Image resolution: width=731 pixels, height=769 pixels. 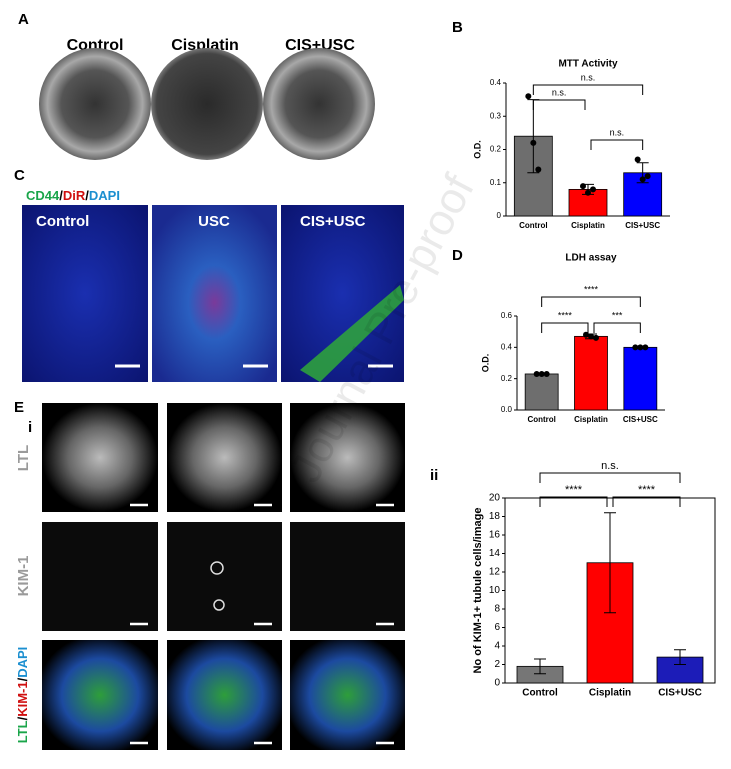 I want to click on y-tick-label: 0.1, so click(x=496, y=182).